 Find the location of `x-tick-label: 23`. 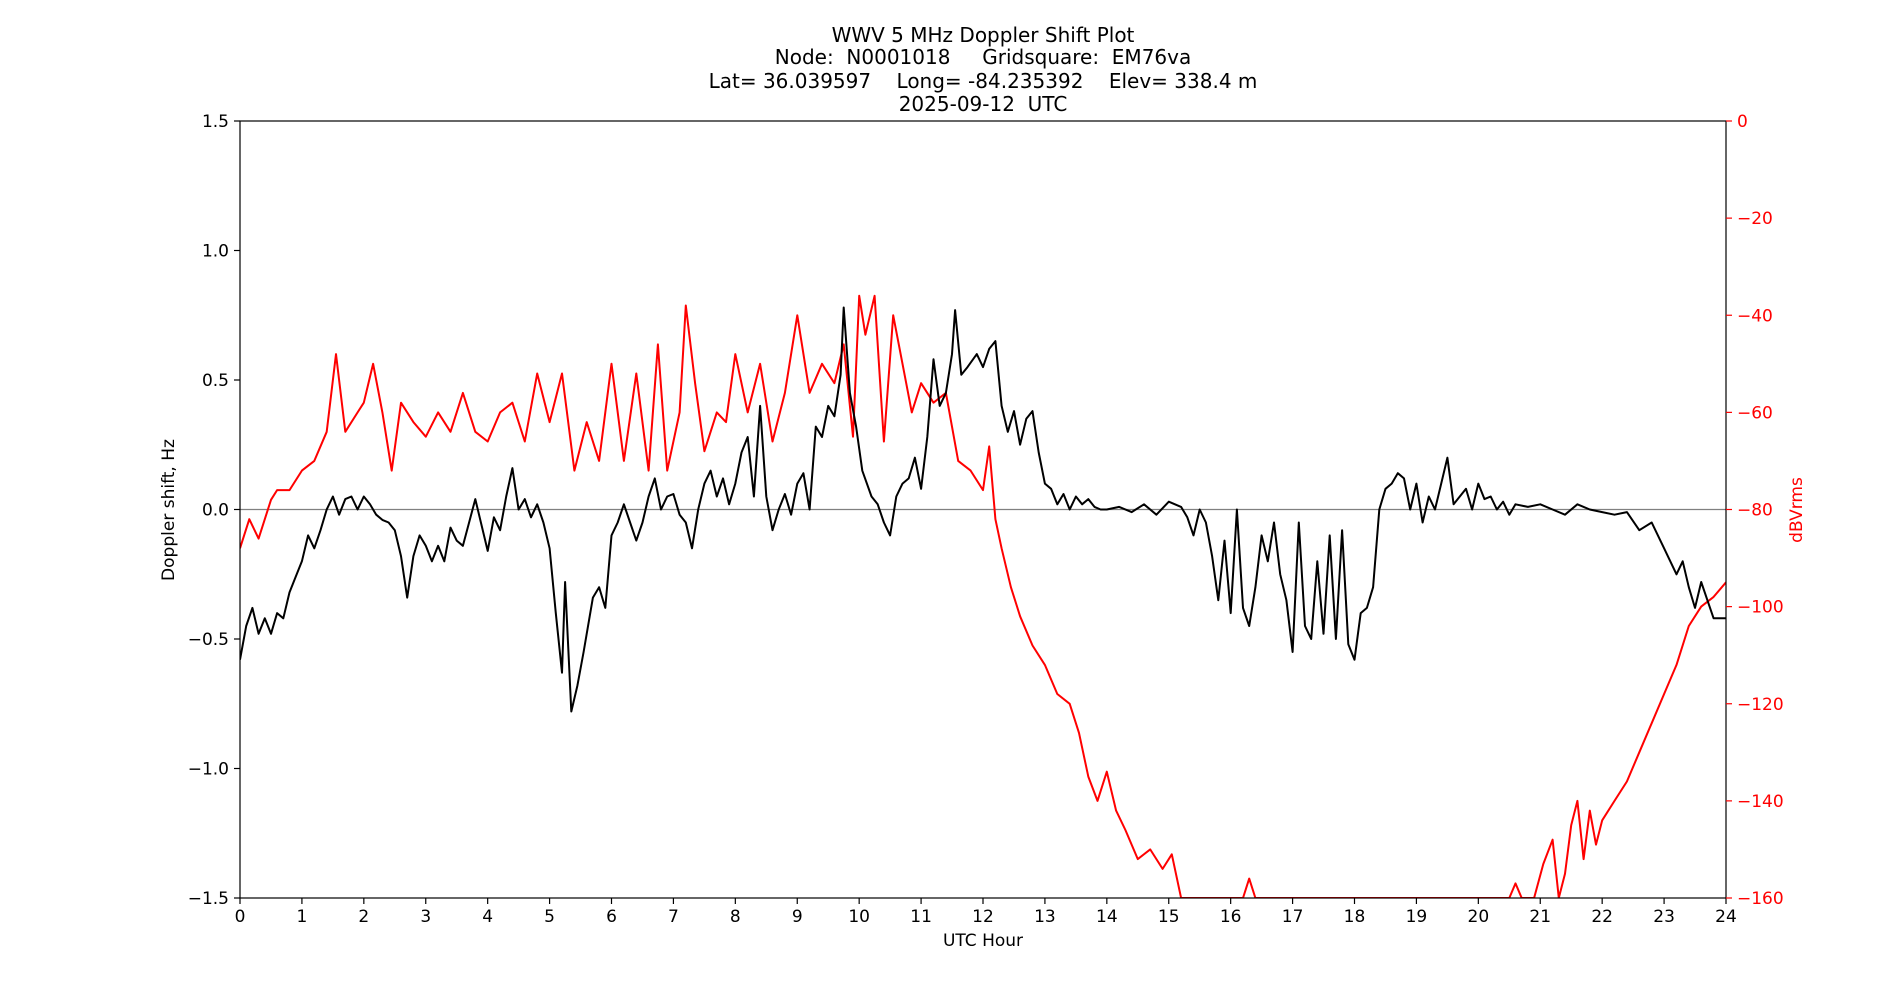

x-tick-label: 23 is located at coordinates (1664, 917).